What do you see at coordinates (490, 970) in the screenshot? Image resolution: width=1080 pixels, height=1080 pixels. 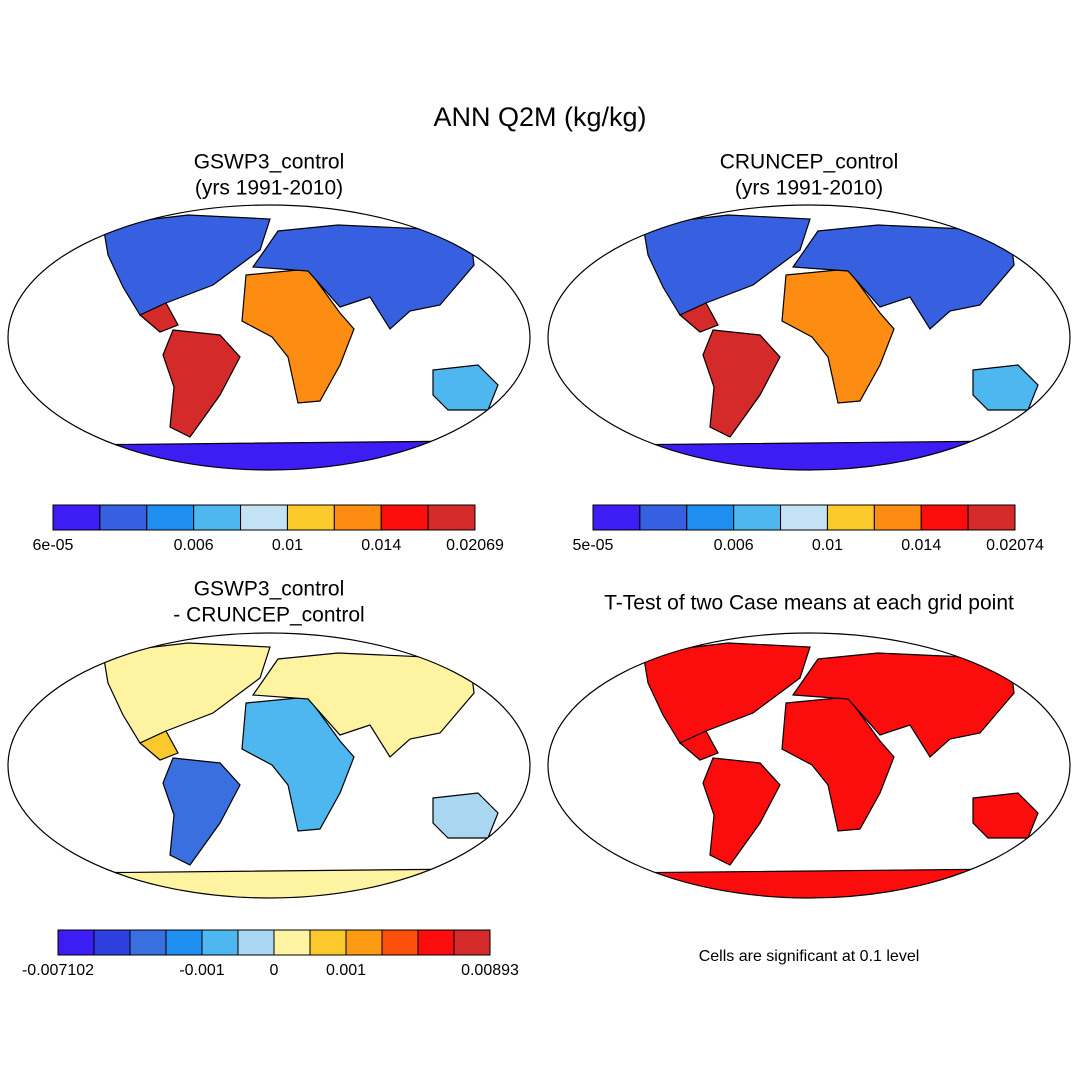 I see `colorbar-label: 0.00893` at bounding box center [490, 970].